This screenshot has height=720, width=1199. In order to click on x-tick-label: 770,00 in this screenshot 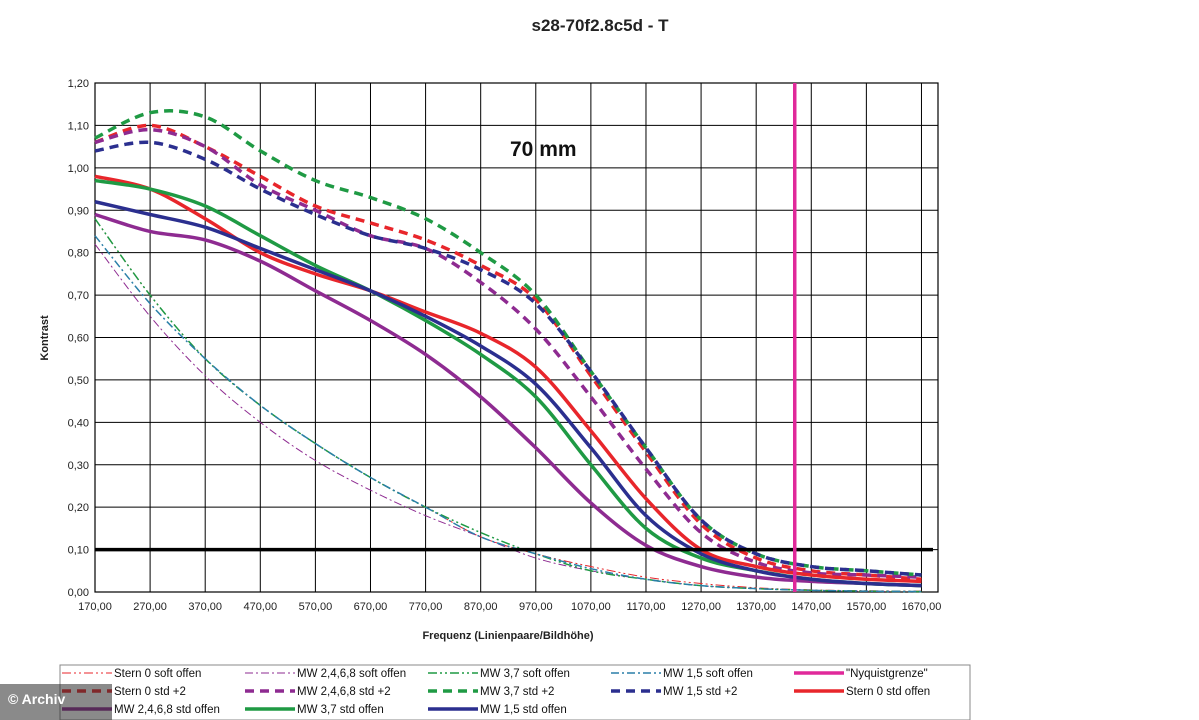, I will do `click(426, 607)`.